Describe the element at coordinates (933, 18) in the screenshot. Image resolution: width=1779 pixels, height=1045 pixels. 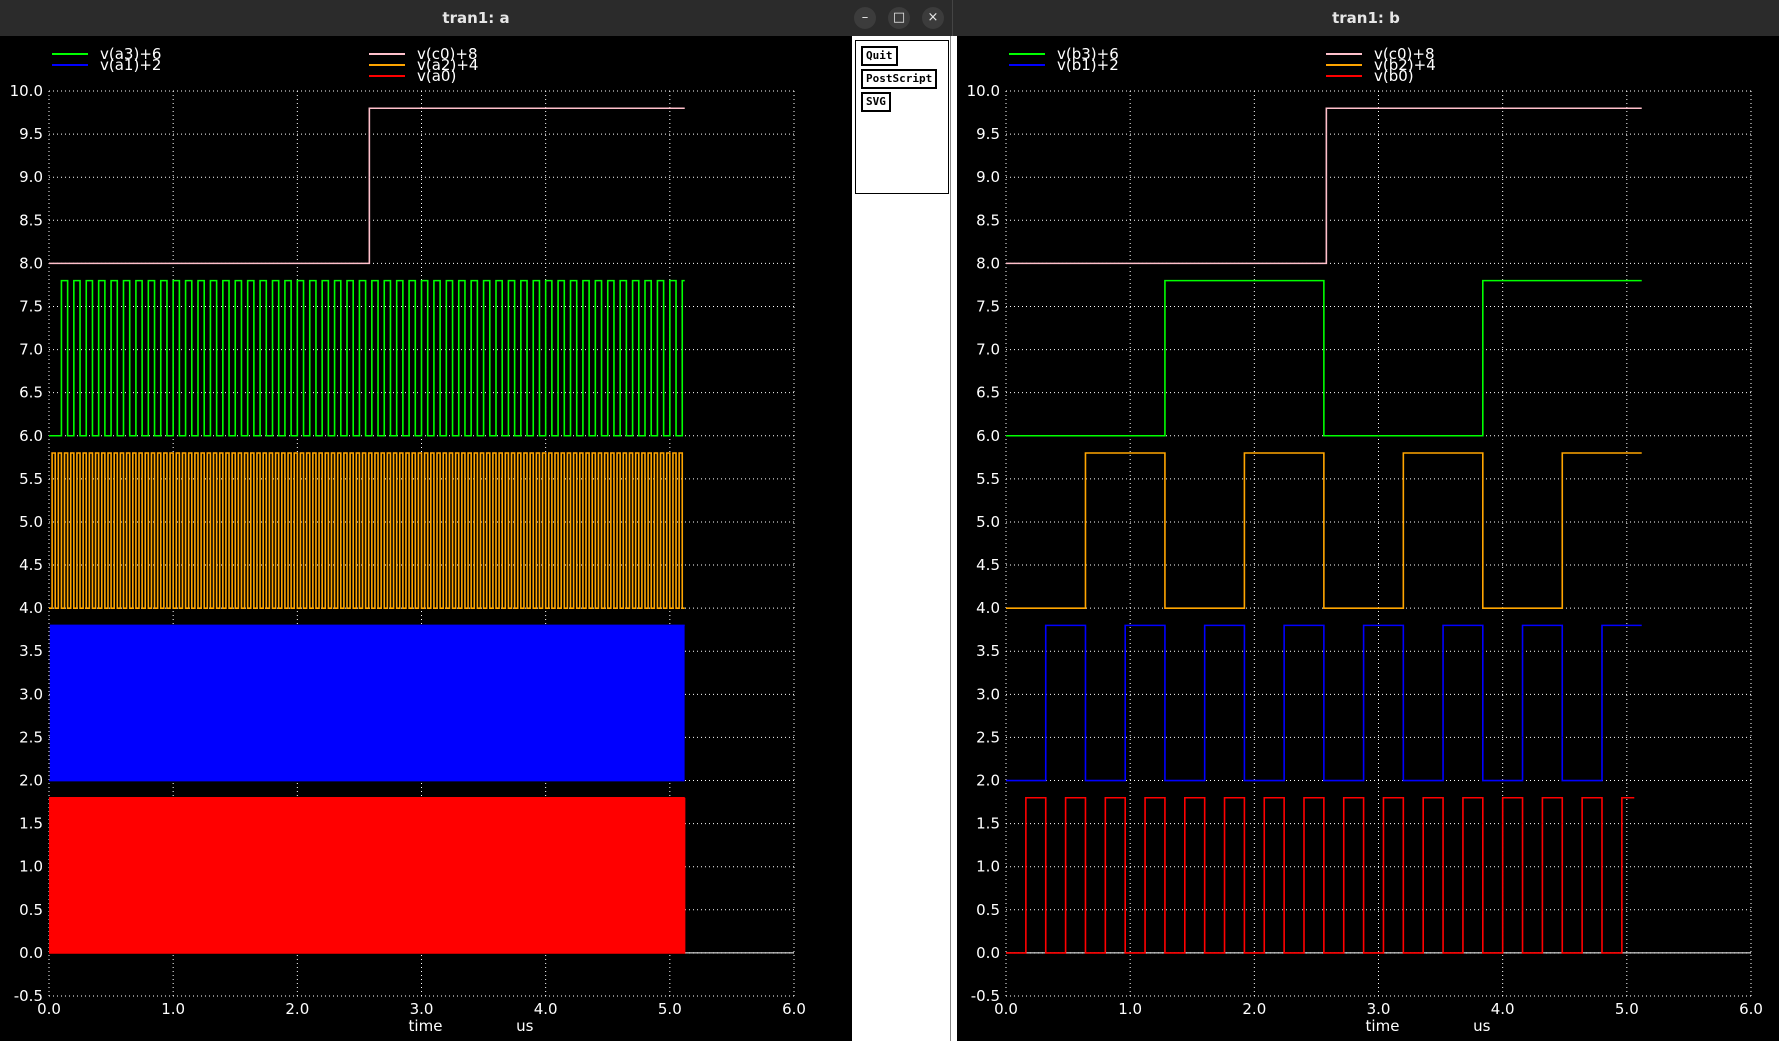
I see `close-icon: ×` at that location.